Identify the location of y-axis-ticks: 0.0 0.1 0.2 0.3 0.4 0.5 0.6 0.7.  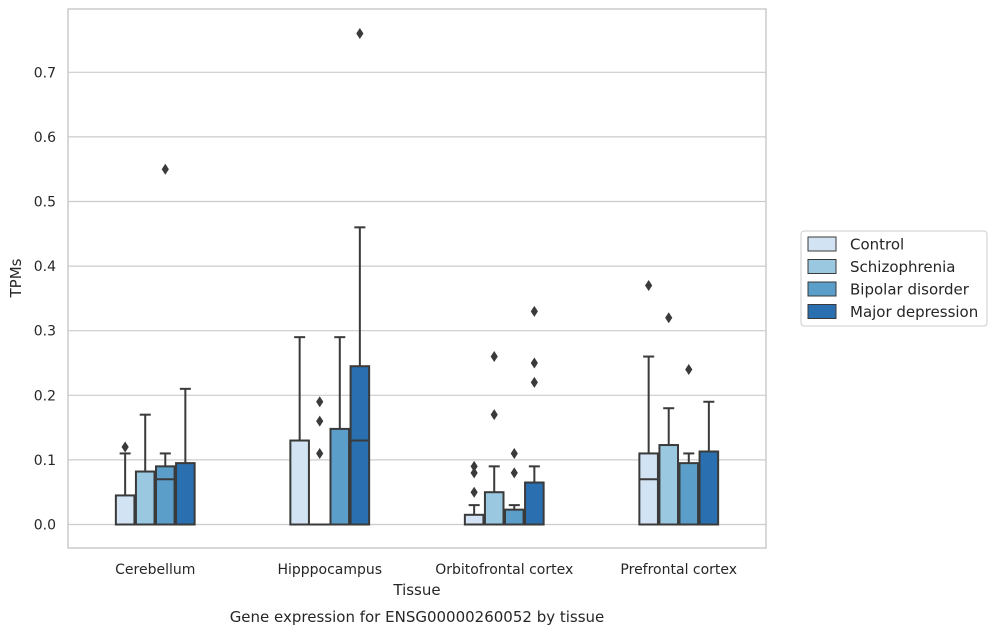
(45, 299).